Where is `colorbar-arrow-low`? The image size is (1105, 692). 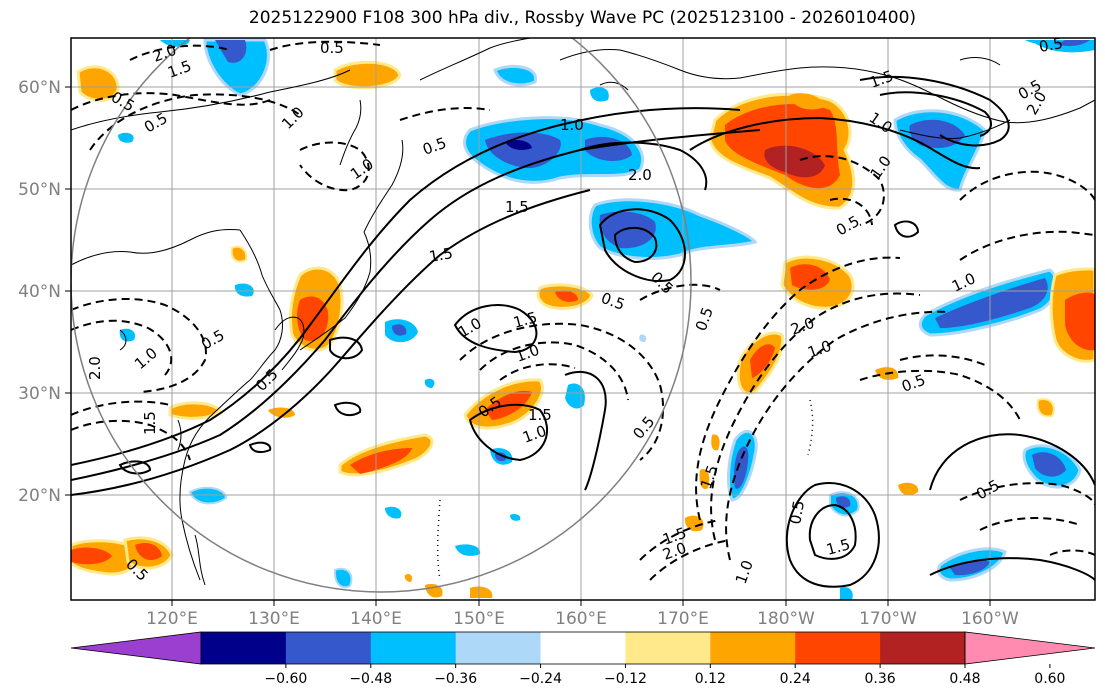 colorbar-arrow-low is located at coordinates (136, 648).